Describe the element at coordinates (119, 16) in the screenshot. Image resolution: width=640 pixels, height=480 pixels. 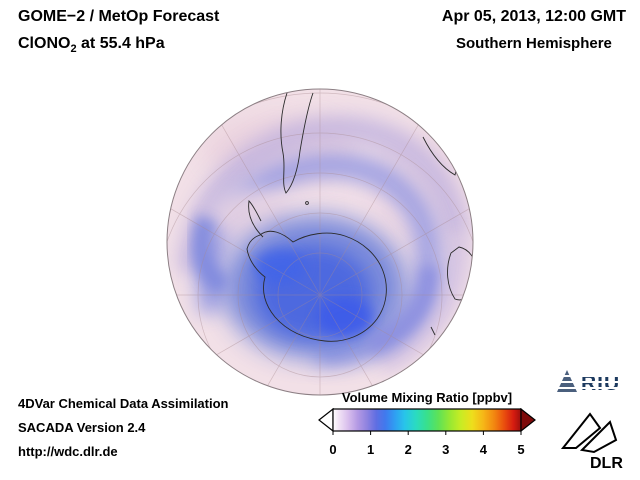
I see `product-title: GOME−2 / MetOp Forecast` at that location.